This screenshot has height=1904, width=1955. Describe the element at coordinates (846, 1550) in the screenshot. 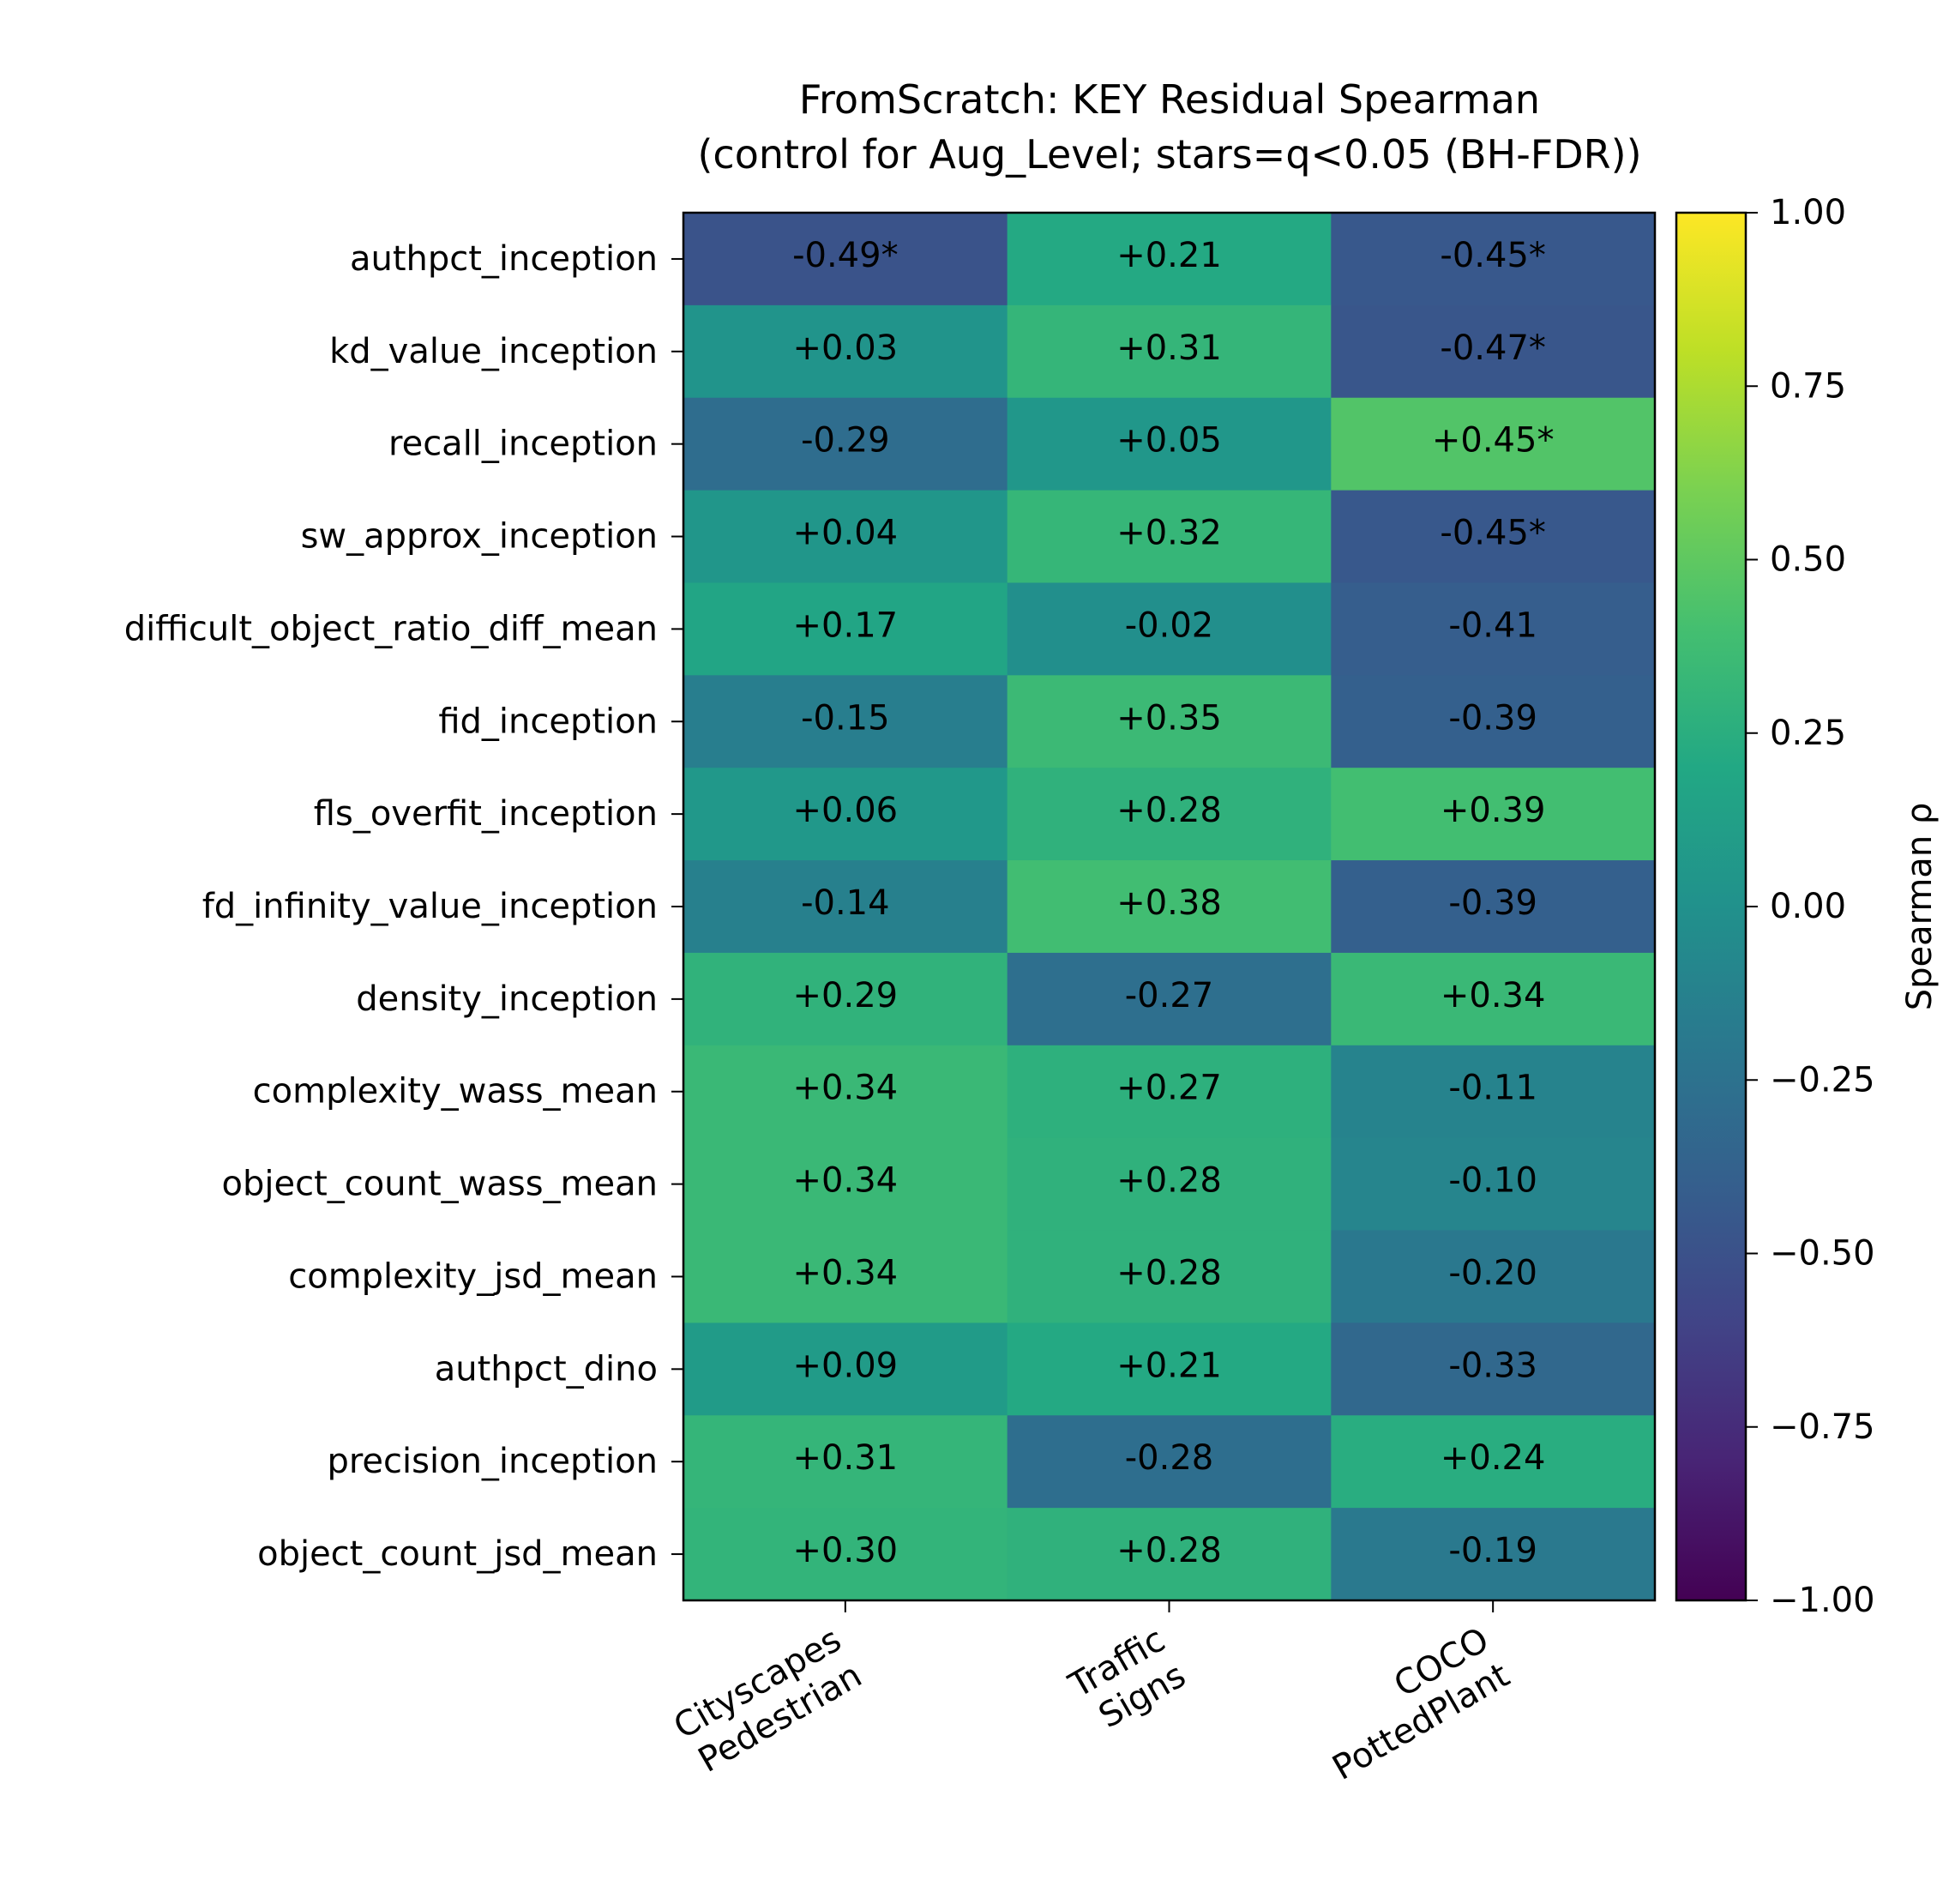

I see `cell-value-label: +0.30` at that location.